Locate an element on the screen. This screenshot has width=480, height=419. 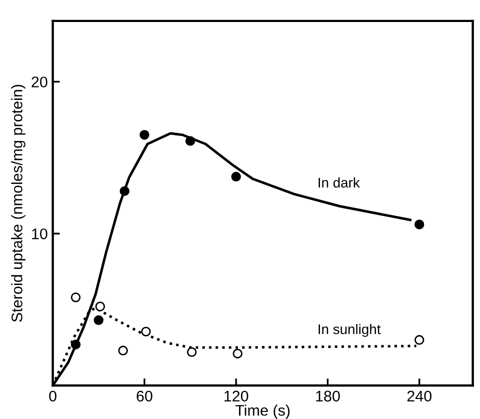
x-tick-label: 0 is located at coordinates (52, 396).